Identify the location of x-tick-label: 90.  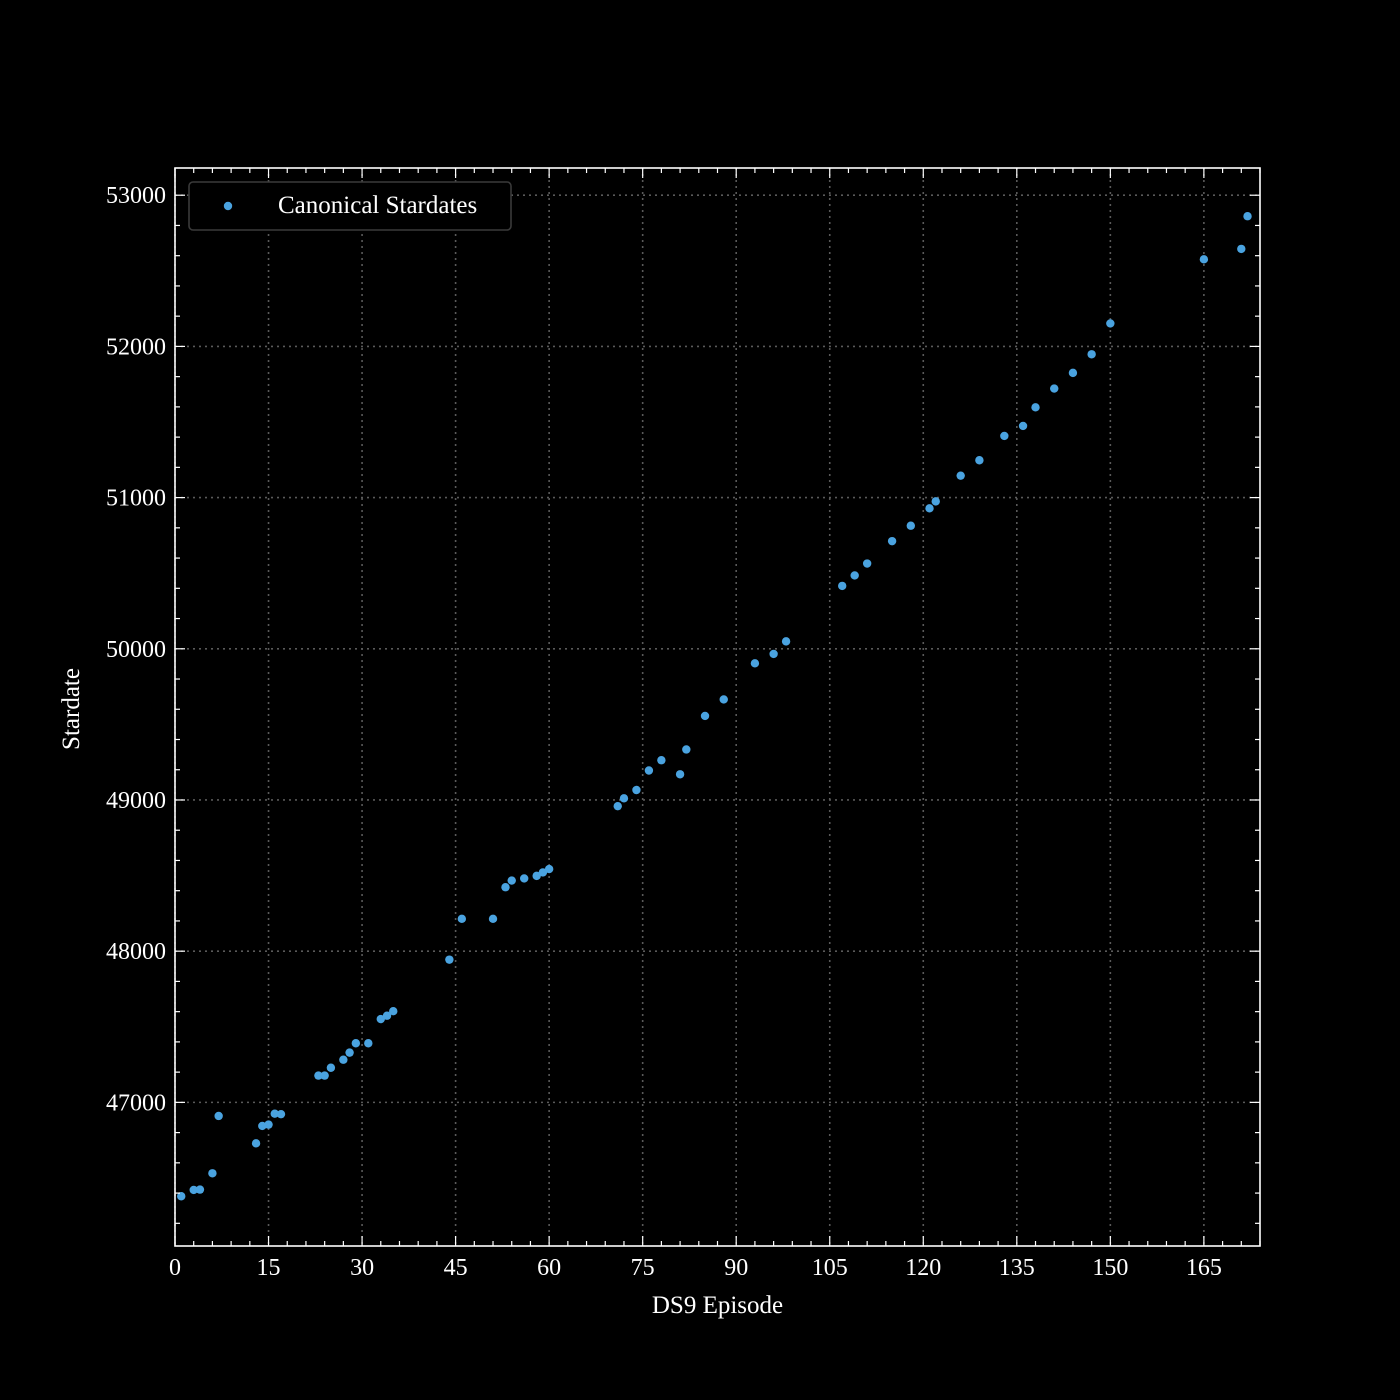
(736, 1268).